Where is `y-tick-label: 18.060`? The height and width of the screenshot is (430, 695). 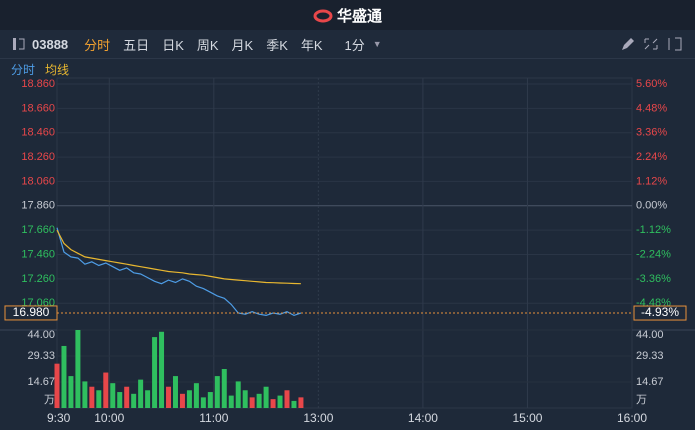
y-tick-label: 18.060 is located at coordinates (38, 181).